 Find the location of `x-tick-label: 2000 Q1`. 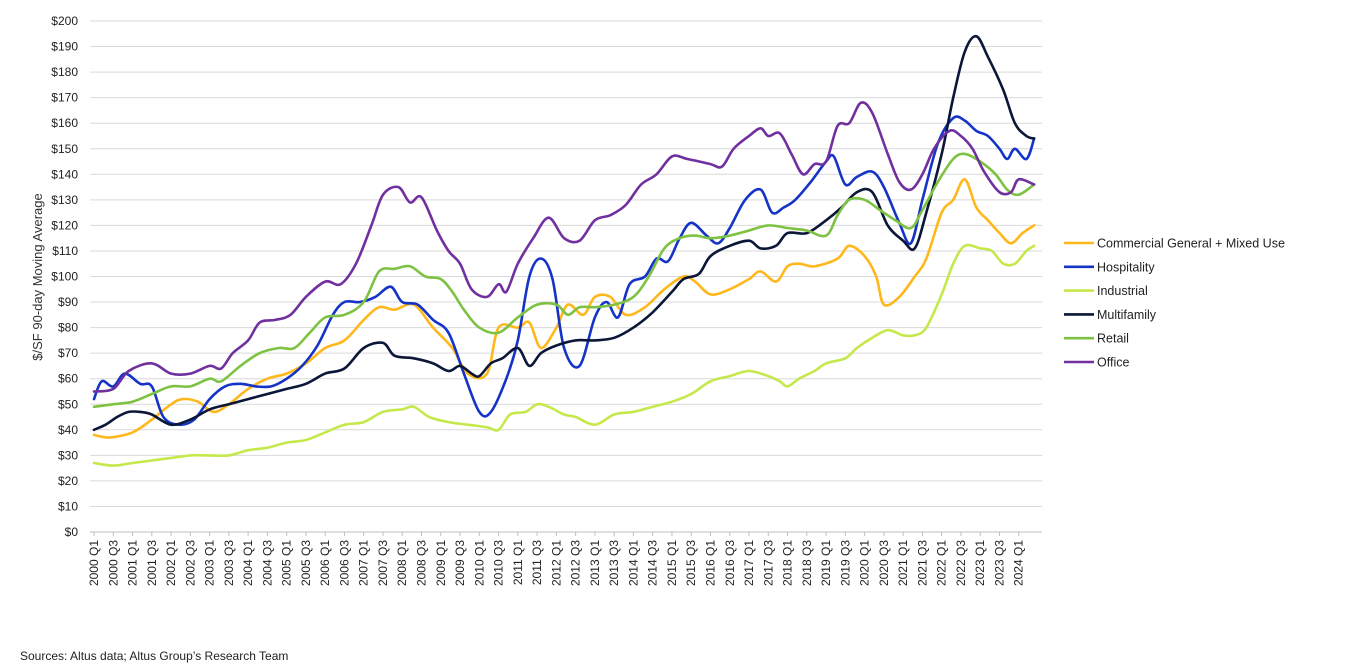

x-tick-label: 2000 Q1 is located at coordinates (94, 563).